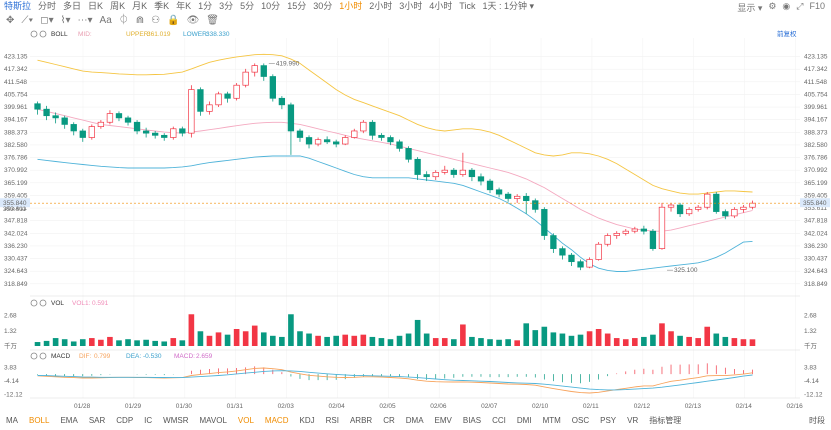 The height and width of the screenshot is (430, 831). What do you see at coordinates (389, 420) in the screenshot?
I see `indicator-cr: CR` at bounding box center [389, 420].